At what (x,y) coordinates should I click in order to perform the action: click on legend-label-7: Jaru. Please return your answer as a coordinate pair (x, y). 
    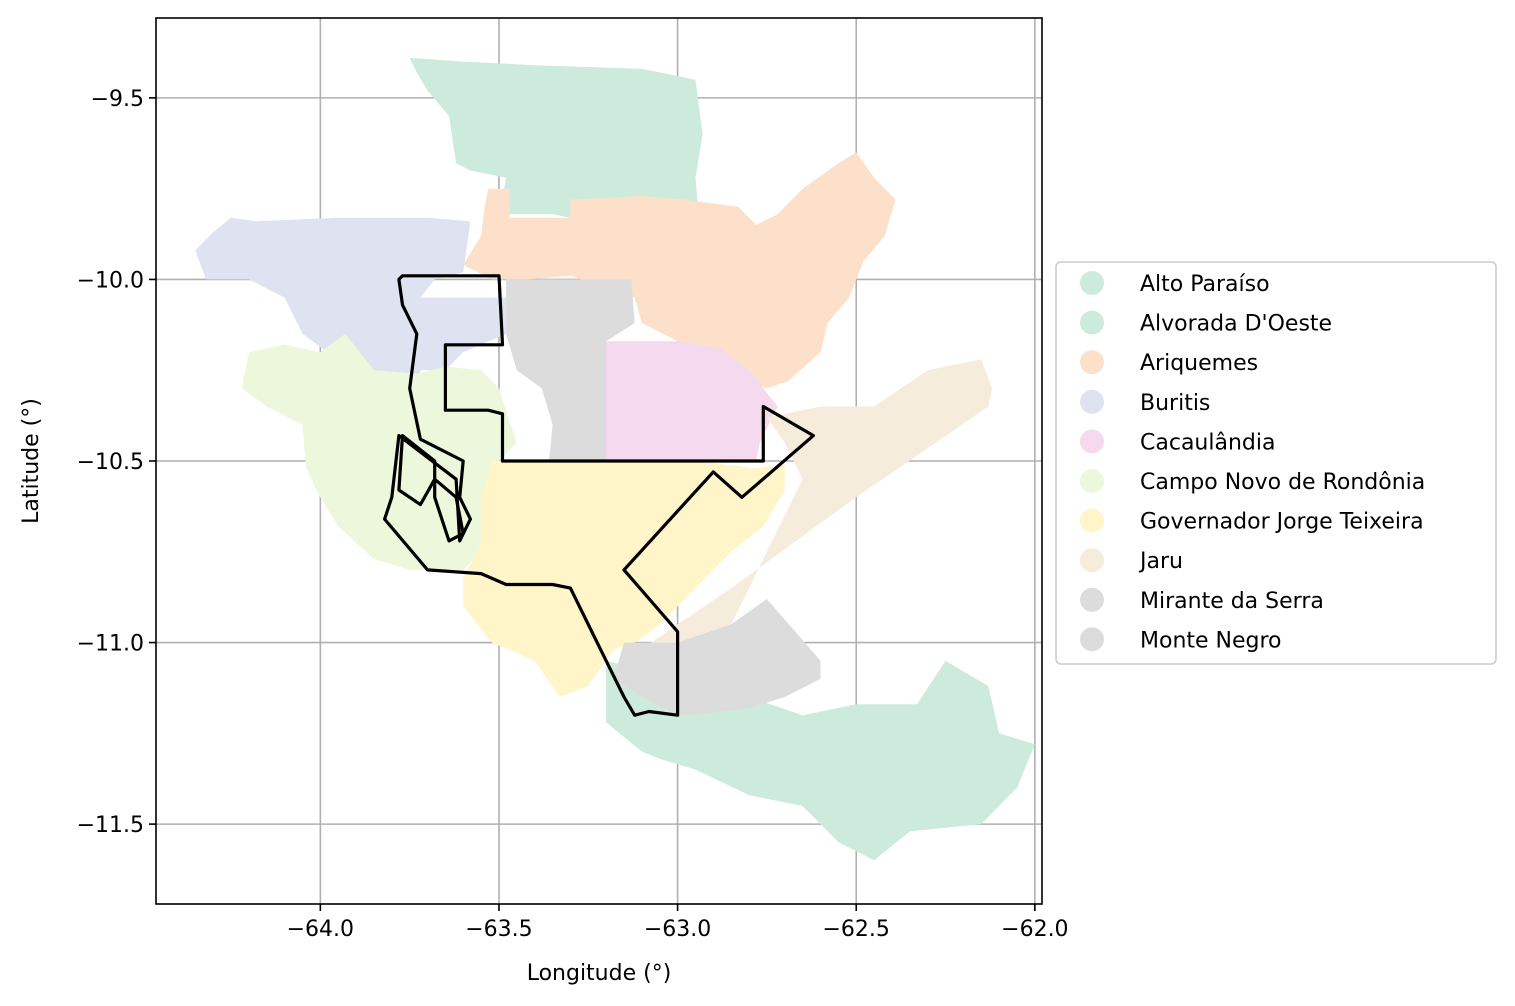
    Looking at the image, I should click on (1160, 561).